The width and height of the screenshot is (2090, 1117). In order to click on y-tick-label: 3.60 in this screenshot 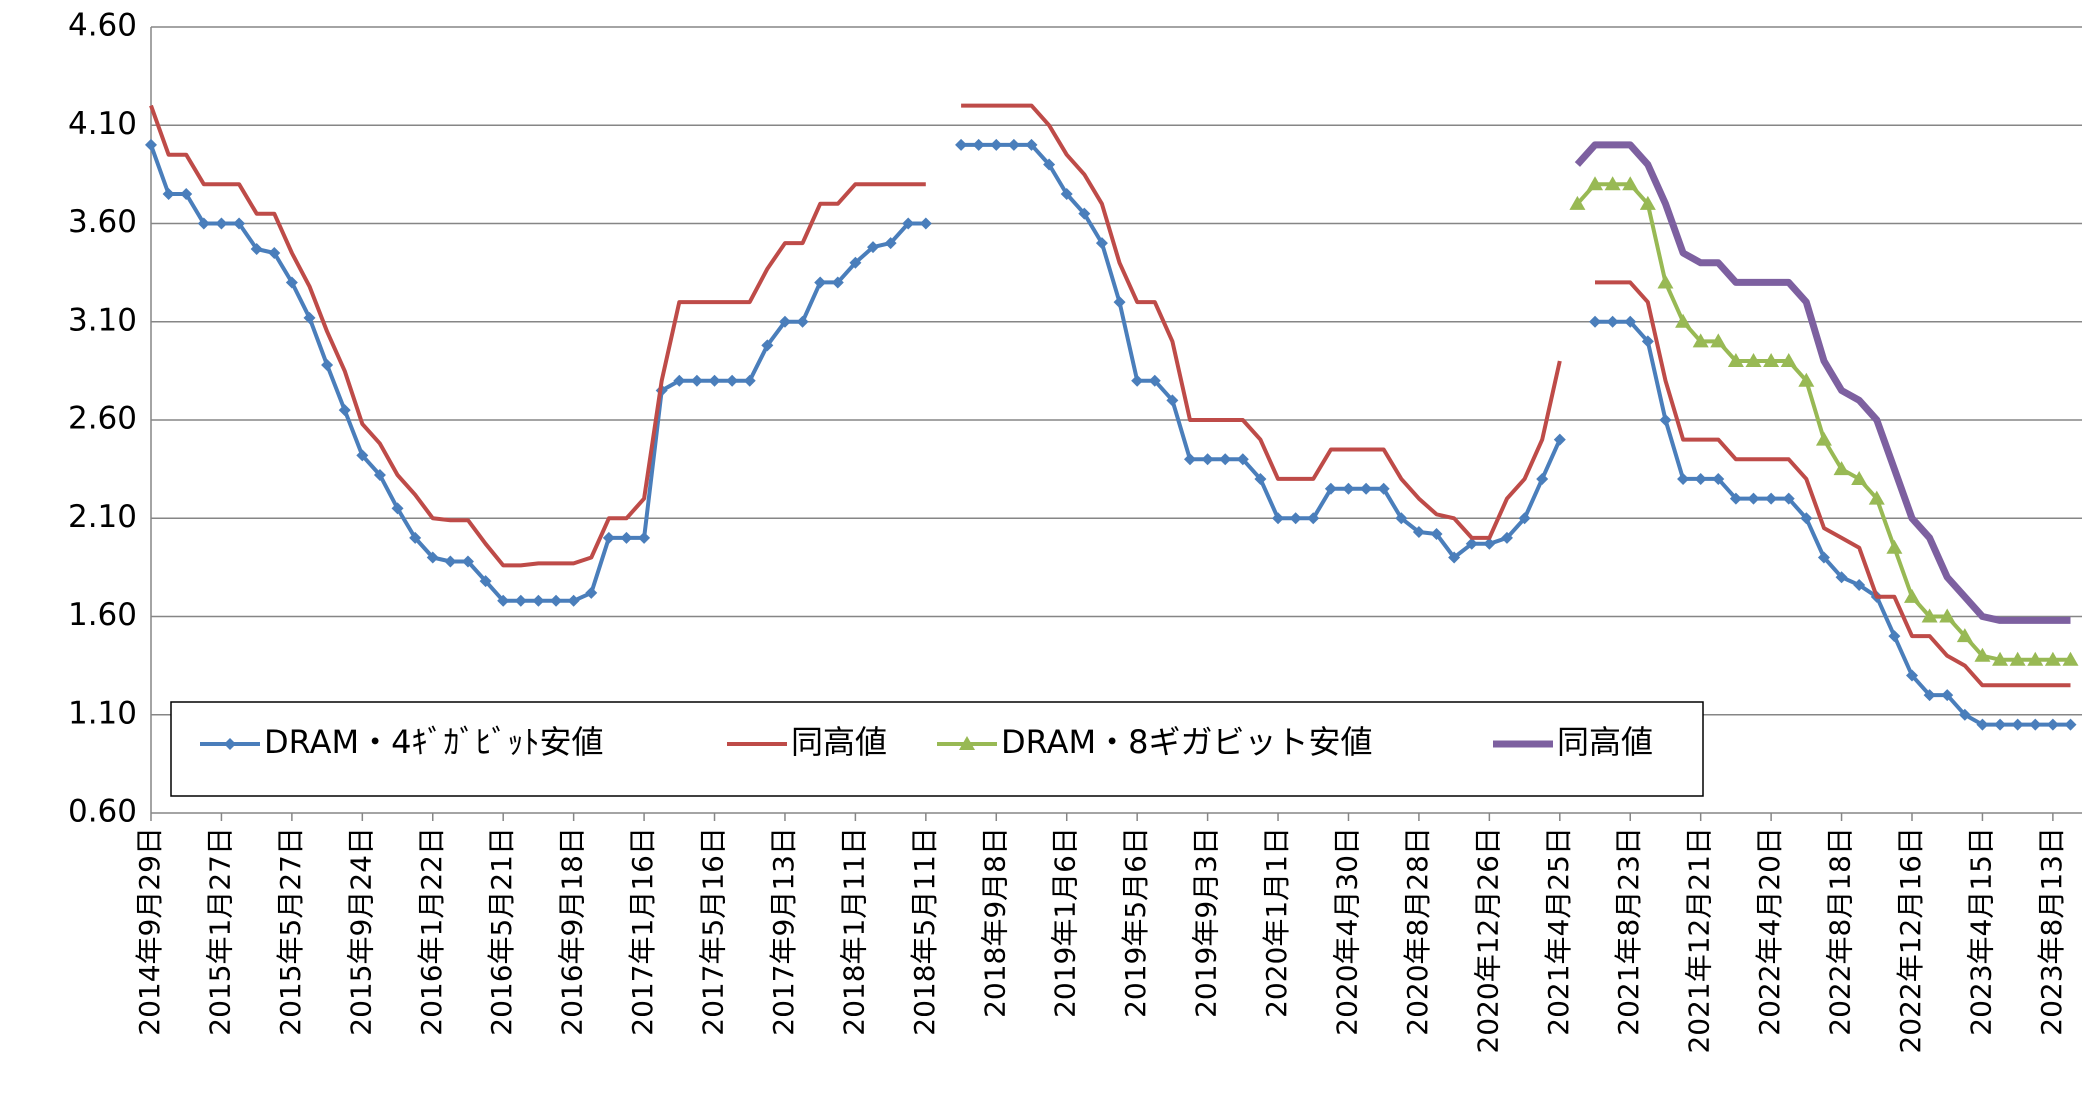, I will do `click(102, 222)`.